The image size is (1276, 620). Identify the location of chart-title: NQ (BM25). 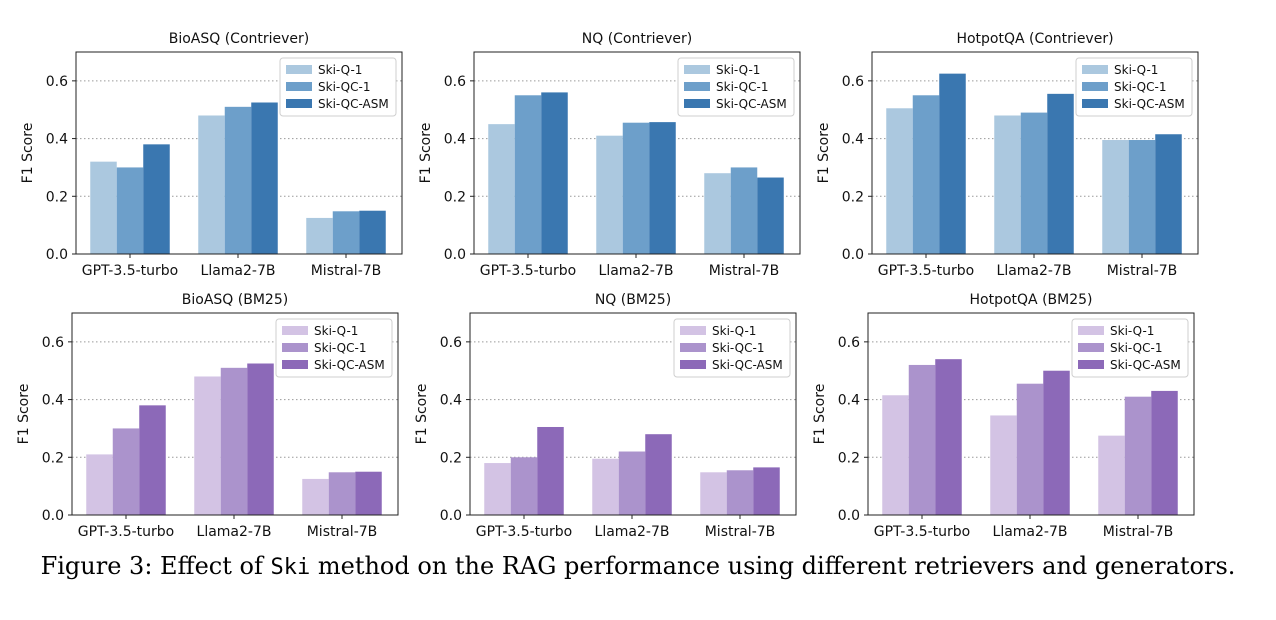
(633, 300).